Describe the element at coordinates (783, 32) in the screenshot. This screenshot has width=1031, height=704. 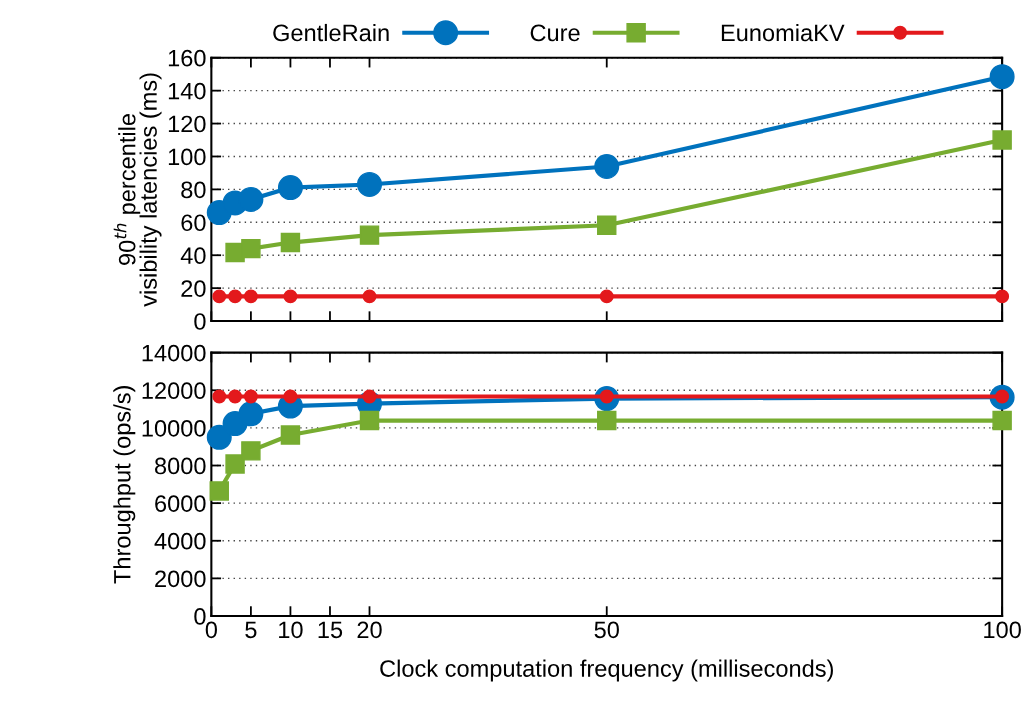
I see `legend-label: EunomiaKV` at that location.